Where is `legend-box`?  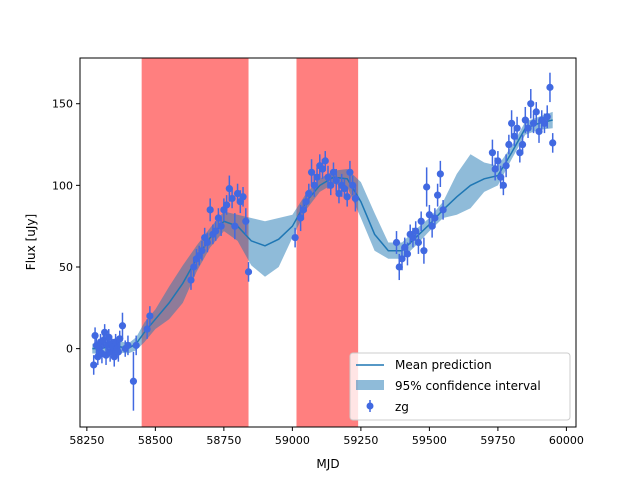 legend-box is located at coordinates (460, 386).